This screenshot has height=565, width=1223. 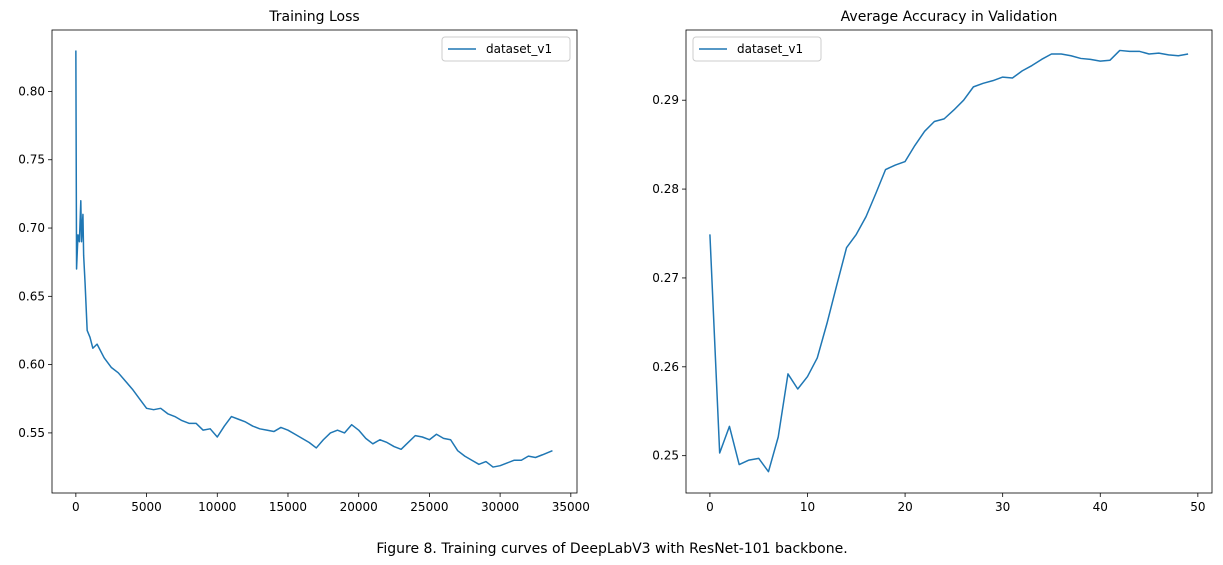 What do you see at coordinates (31, 160) in the screenshot?
I see `y-tick-label: 0.75` at bounding box center [31, 160].